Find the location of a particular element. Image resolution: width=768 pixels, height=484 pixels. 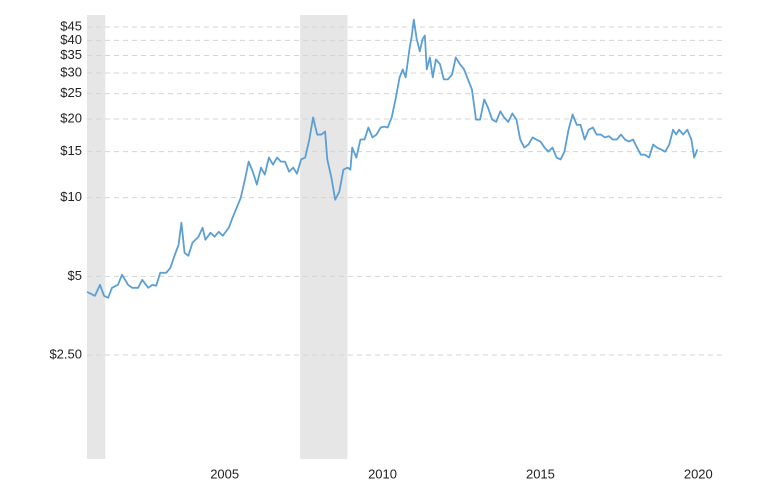

y-tick-label: $45 is located at coordinates (71, 25).